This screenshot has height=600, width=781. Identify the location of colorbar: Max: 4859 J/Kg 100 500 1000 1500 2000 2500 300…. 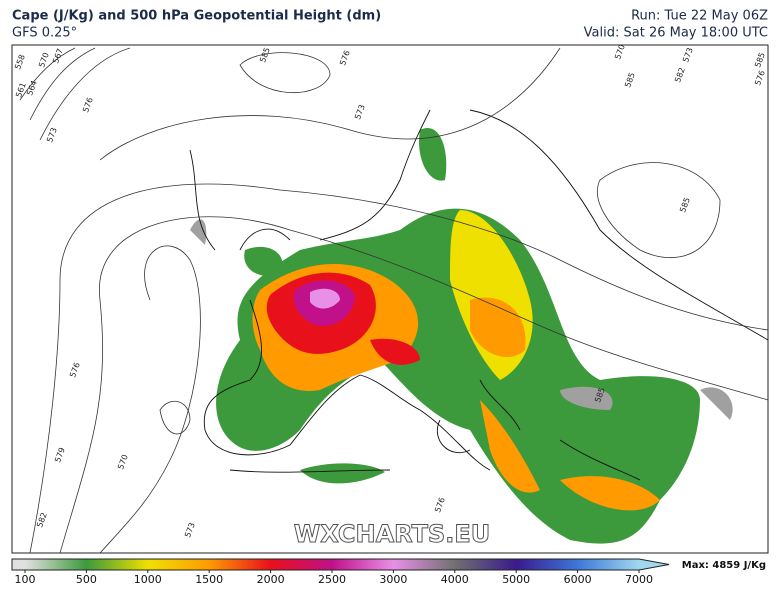
(388, 572).